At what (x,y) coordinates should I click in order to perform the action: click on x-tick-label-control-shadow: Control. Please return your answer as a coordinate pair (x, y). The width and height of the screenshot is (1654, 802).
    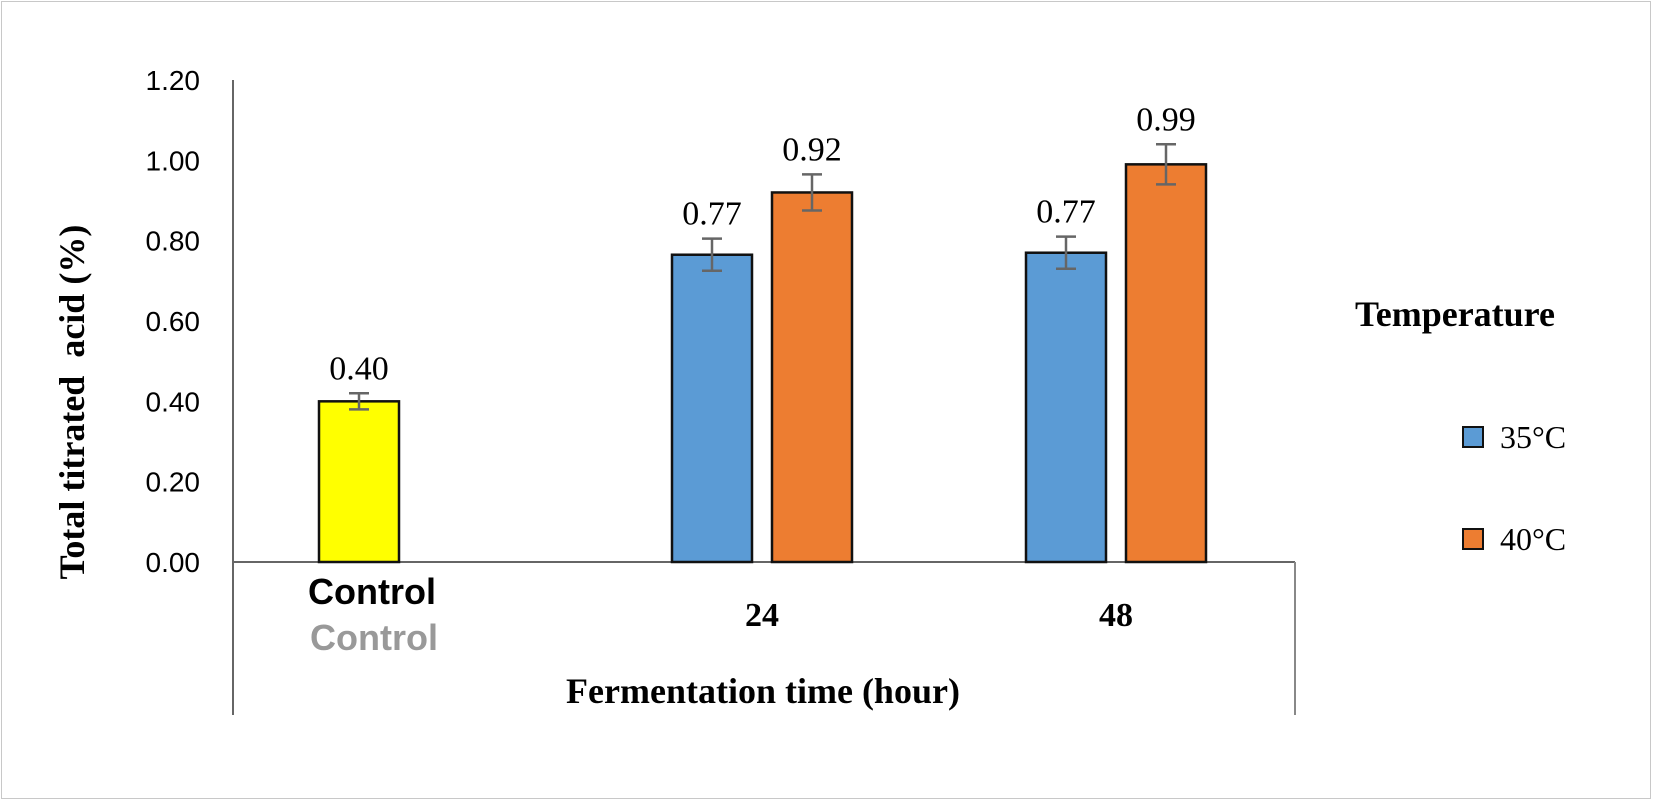
    Looking at the image, I should click on (374, 637).